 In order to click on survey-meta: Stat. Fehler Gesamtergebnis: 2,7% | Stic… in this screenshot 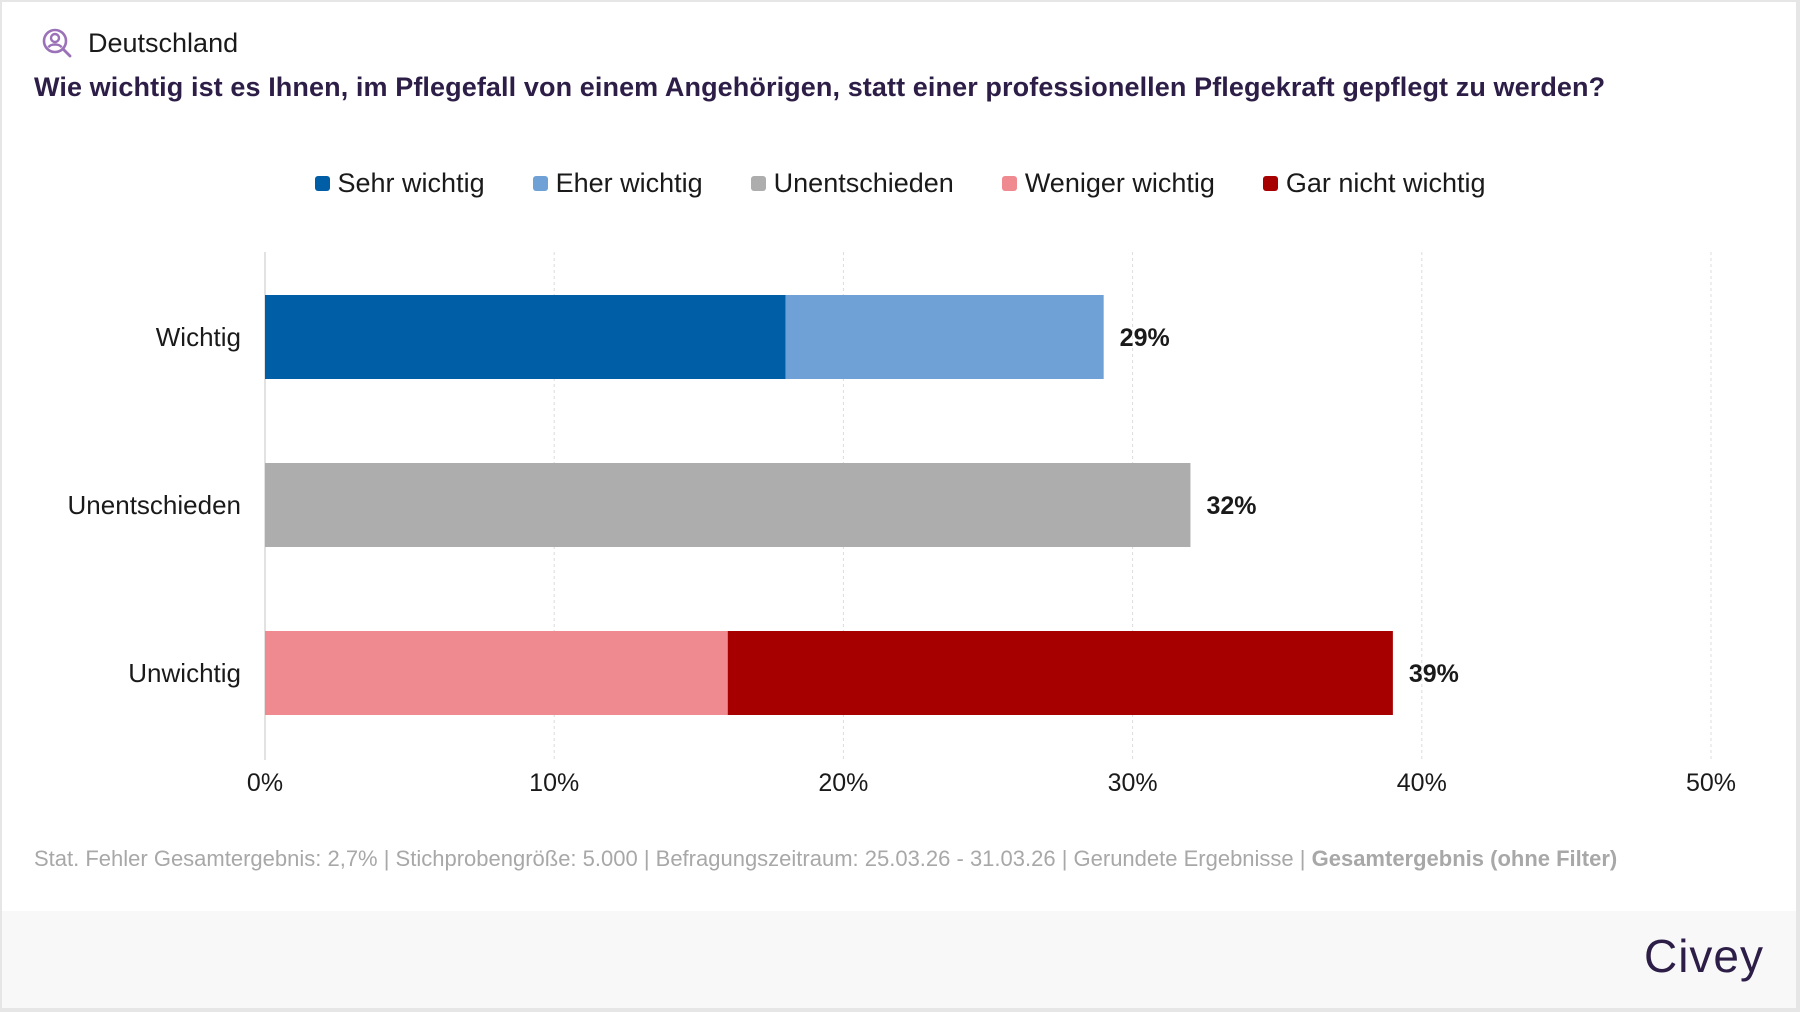, I will do `click(673, 858)`.